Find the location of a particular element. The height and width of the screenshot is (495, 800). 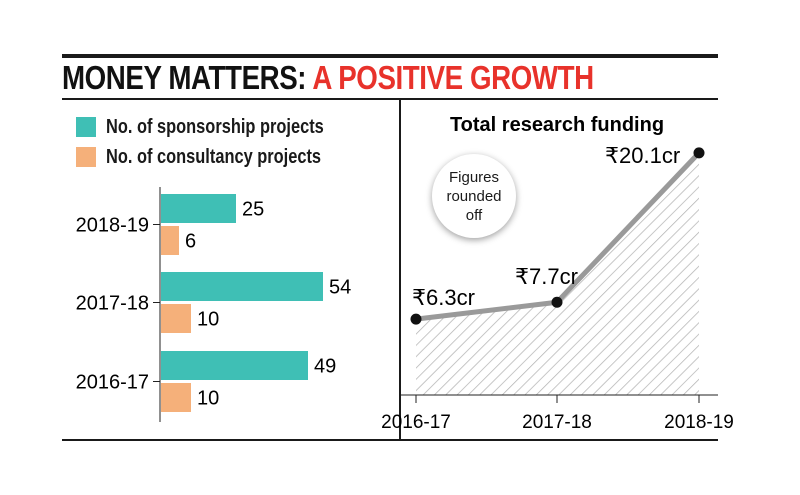

funding-value-label: ₹6.3cr is located at coordinates (443, 297).